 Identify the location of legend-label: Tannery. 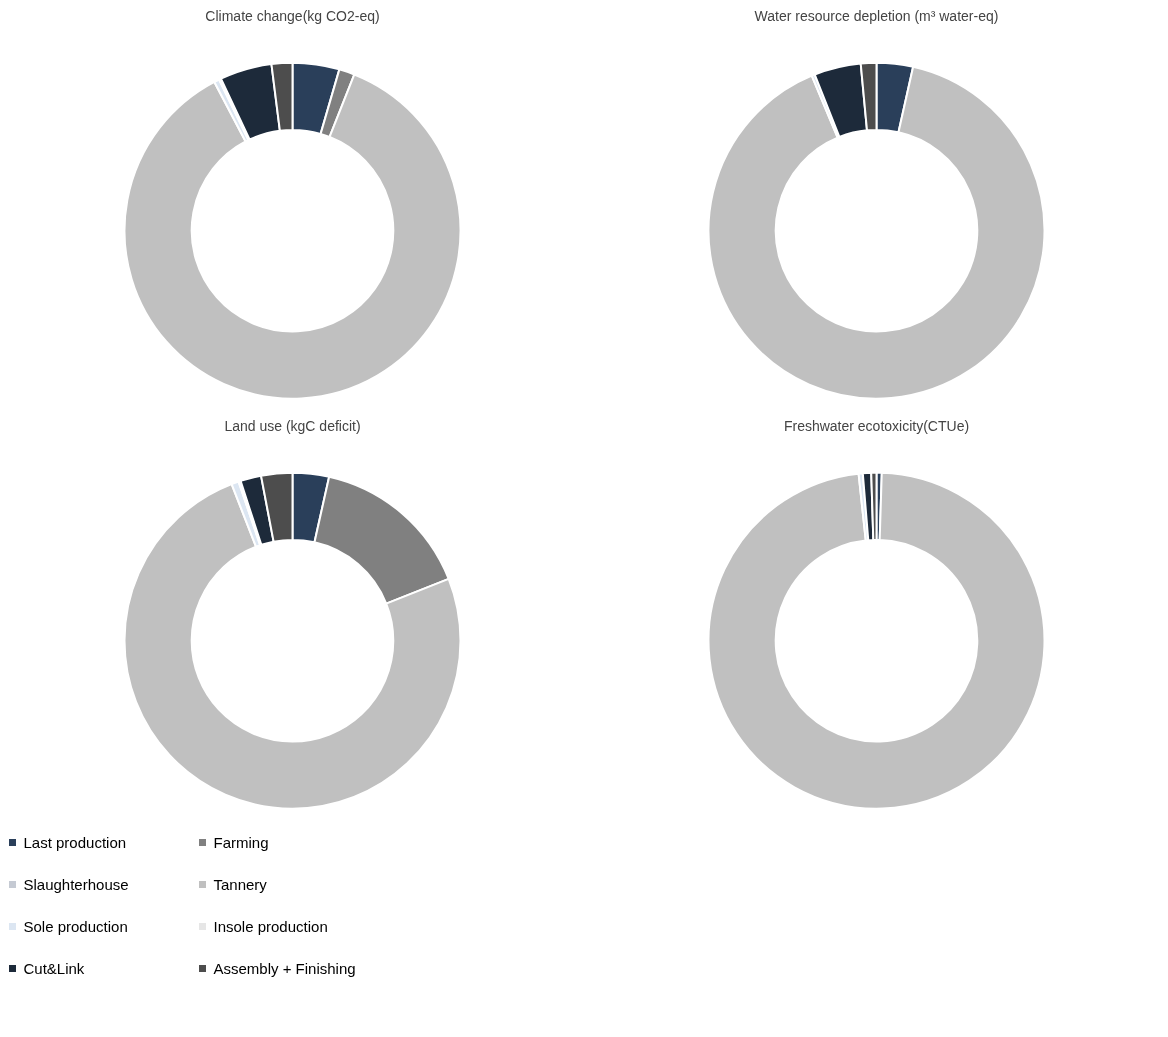
(240, 884).